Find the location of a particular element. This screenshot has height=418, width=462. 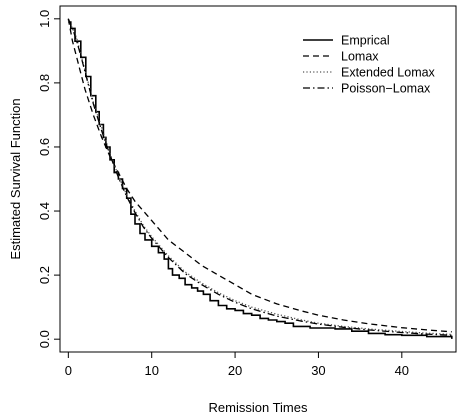

x-tick-label: 30 is located at coordinates (318, 370).